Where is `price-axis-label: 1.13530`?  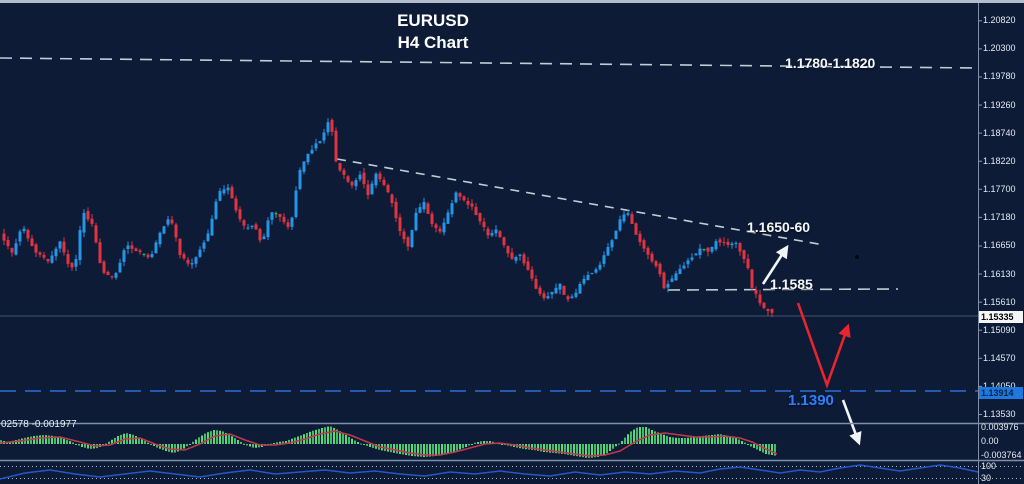
price-axis-label: 1.13530 is located at coordinates (999, 413).